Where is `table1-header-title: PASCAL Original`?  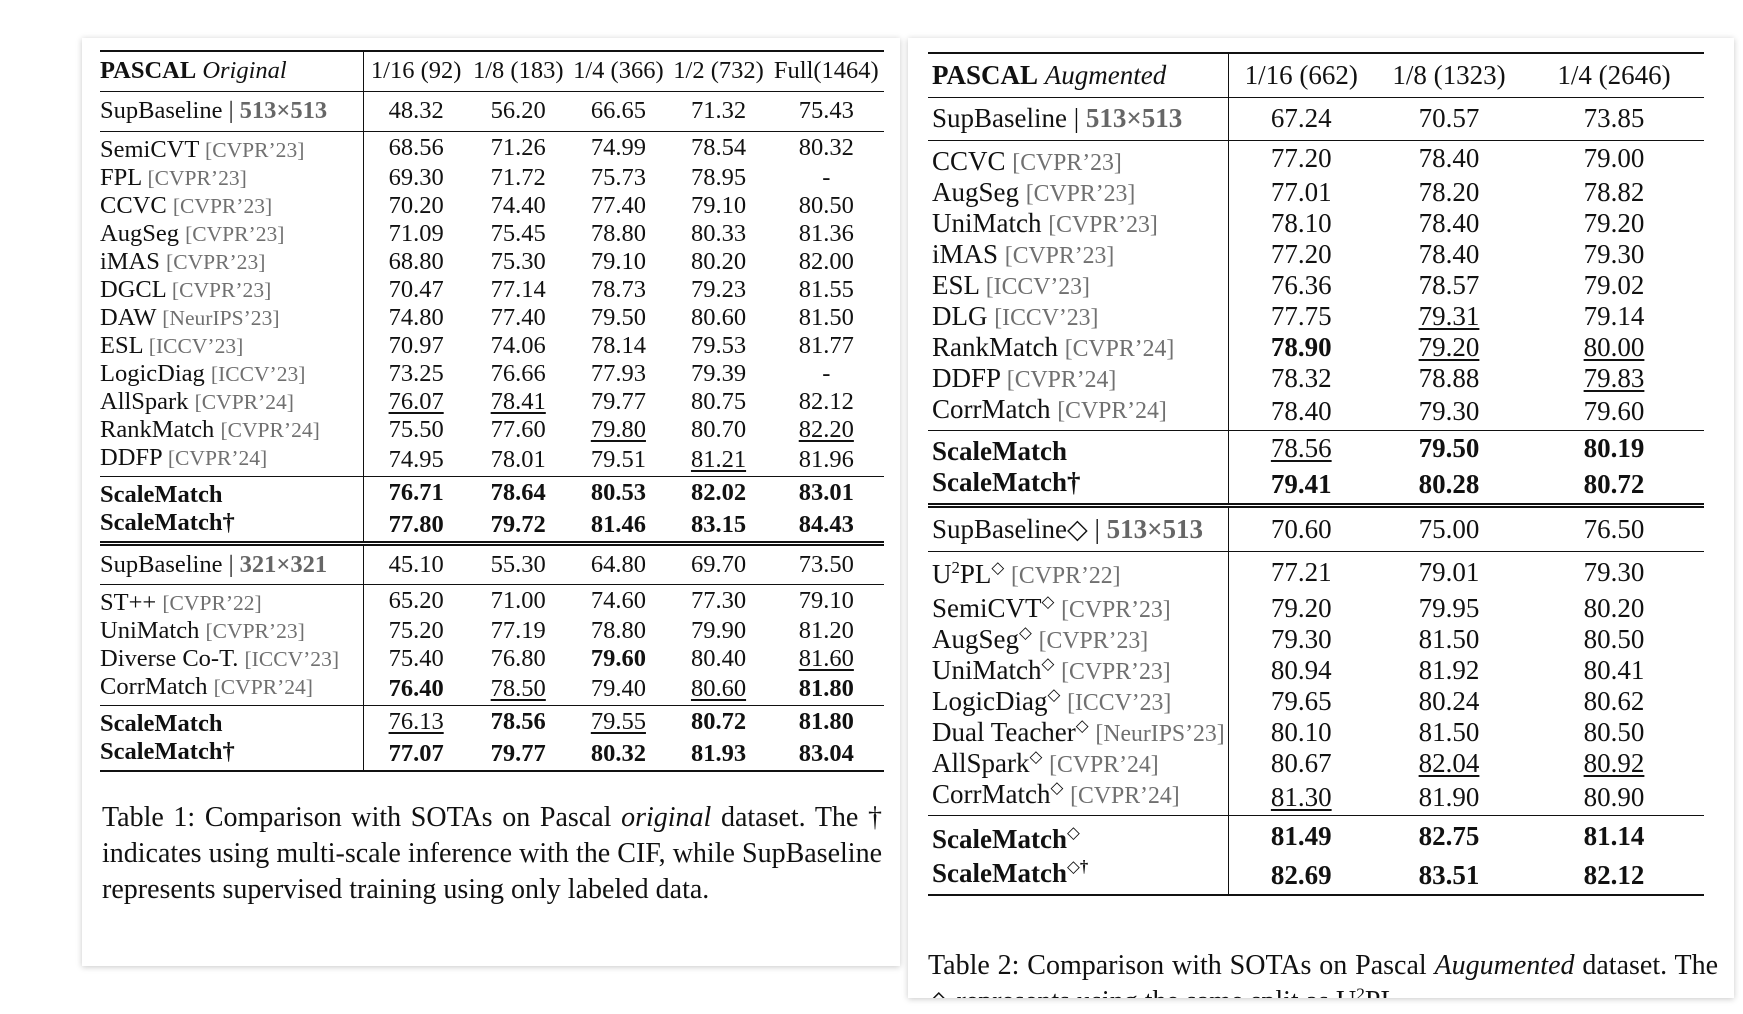
table1-header-title: PASCAL Original is located at coordinates (232, 70).